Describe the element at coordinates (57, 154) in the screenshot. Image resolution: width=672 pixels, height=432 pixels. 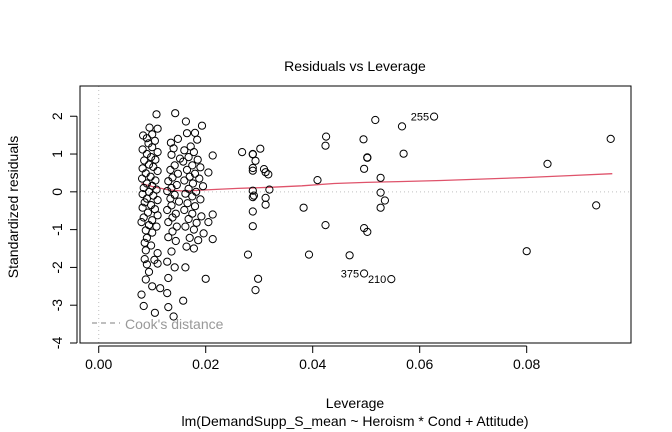
I see `y-tick-label: 1` at that location.